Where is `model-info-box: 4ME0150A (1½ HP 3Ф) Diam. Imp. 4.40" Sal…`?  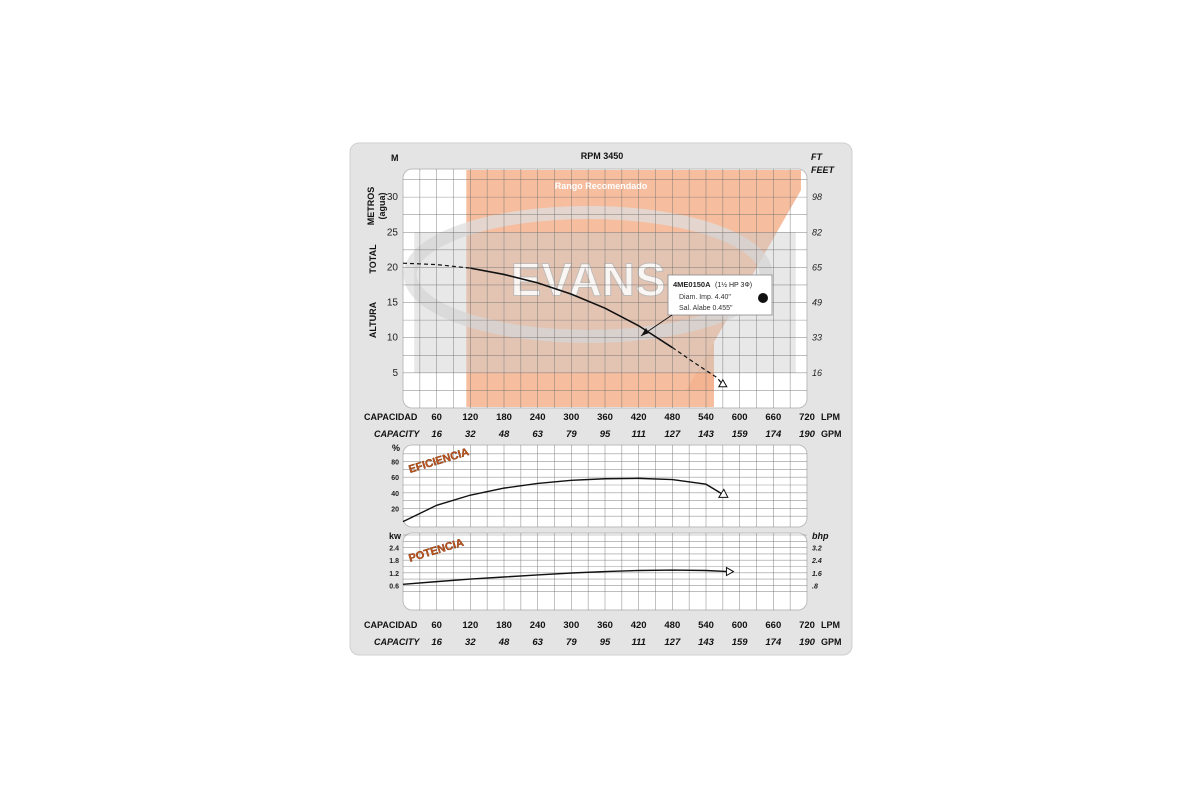 model-info-box: 4ME0150A (1½ HP 3Ф) Diam. Imp. 4.40" Sal… is located at coordinates (706, 305).